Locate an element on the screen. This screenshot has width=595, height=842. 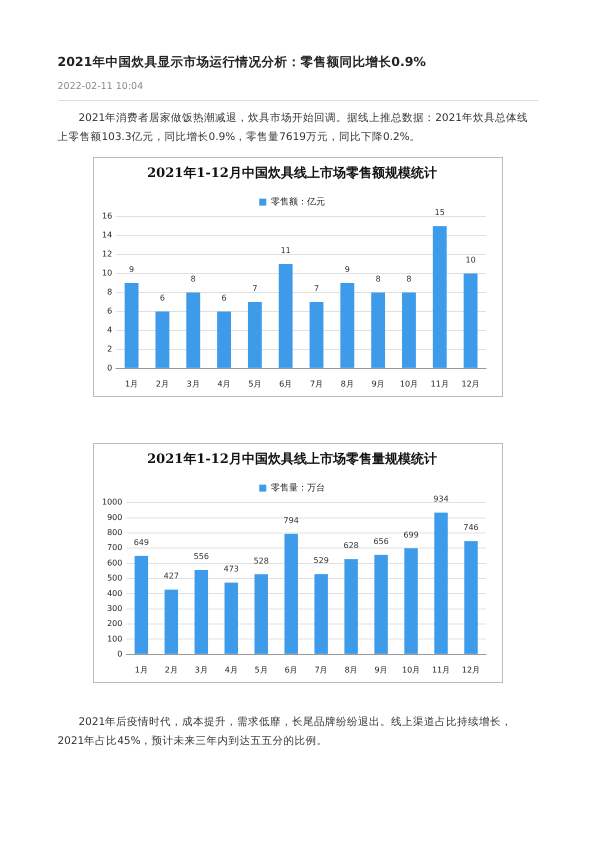
data-label: 699 is located at coordinates (410, 535).